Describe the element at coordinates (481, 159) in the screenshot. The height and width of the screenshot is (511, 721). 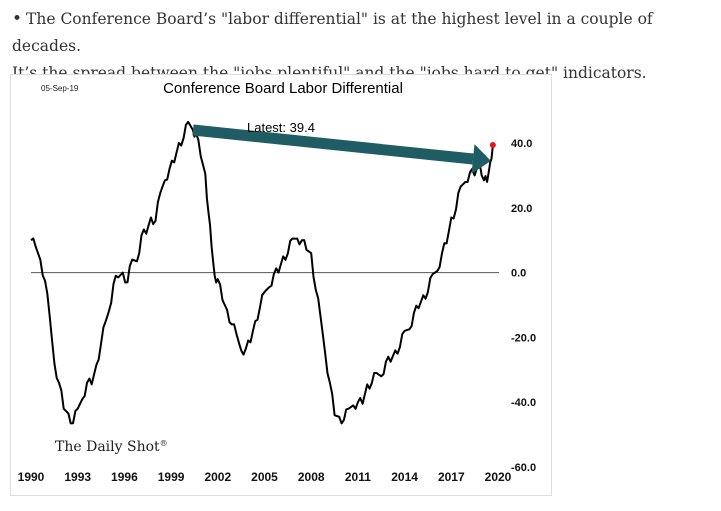
I see `arrow-head` at that location.